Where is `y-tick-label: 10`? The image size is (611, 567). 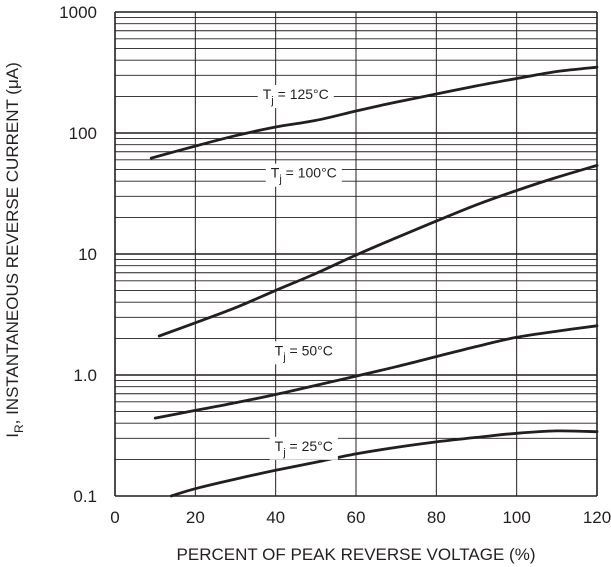
y-tick-label: 10 is located at coordinates (87, 254).